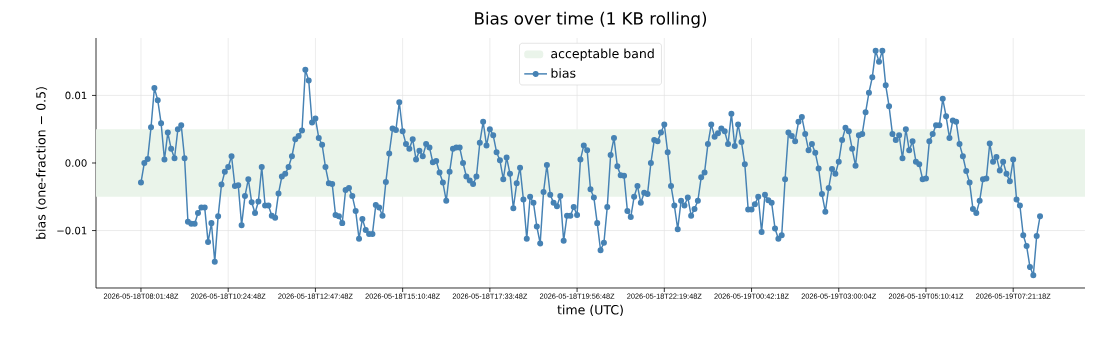  I want to click on legend-label: acceptable band, so click(602, 54).